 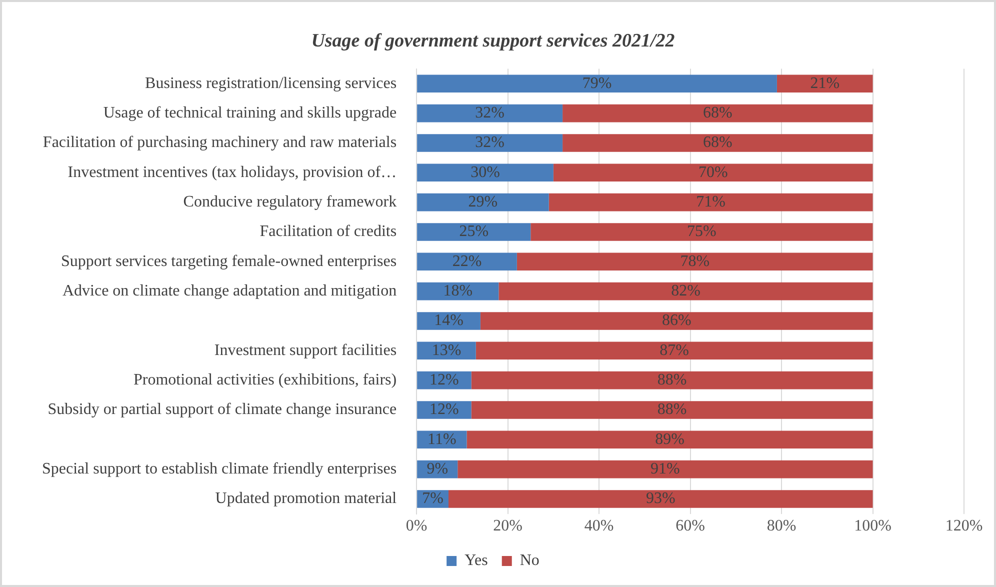 I want to click on data-label: 7%, so click(x=433, y=499).